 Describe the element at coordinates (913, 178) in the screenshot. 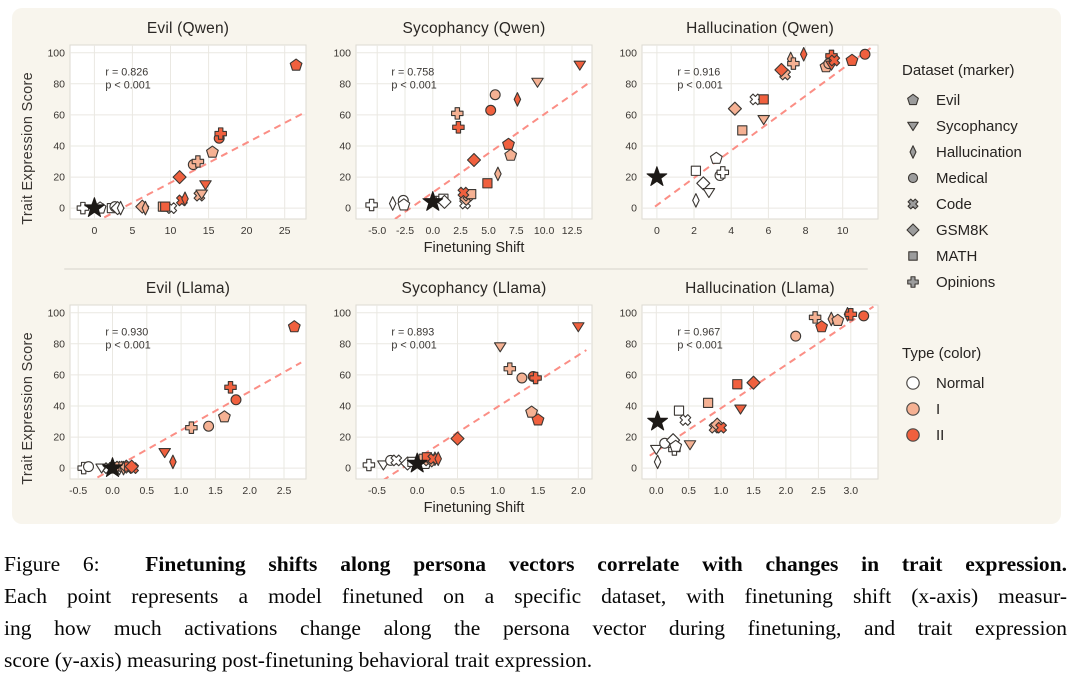

I see `medical-marker-icon` at that location.